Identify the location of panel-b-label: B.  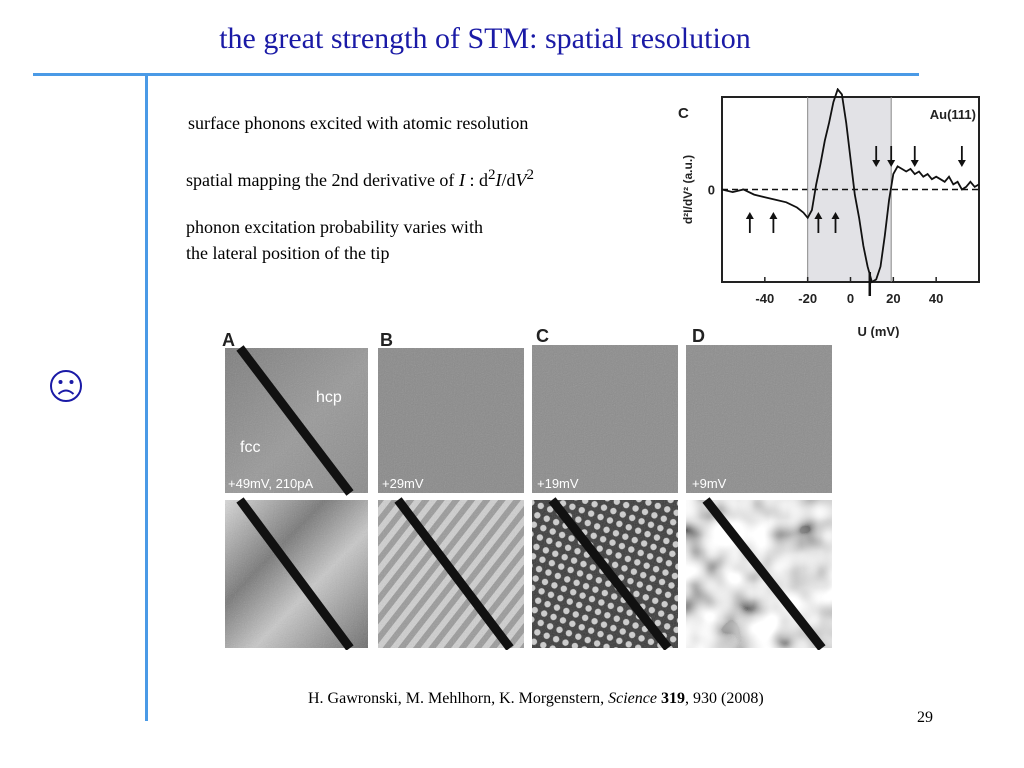
(386, 340).